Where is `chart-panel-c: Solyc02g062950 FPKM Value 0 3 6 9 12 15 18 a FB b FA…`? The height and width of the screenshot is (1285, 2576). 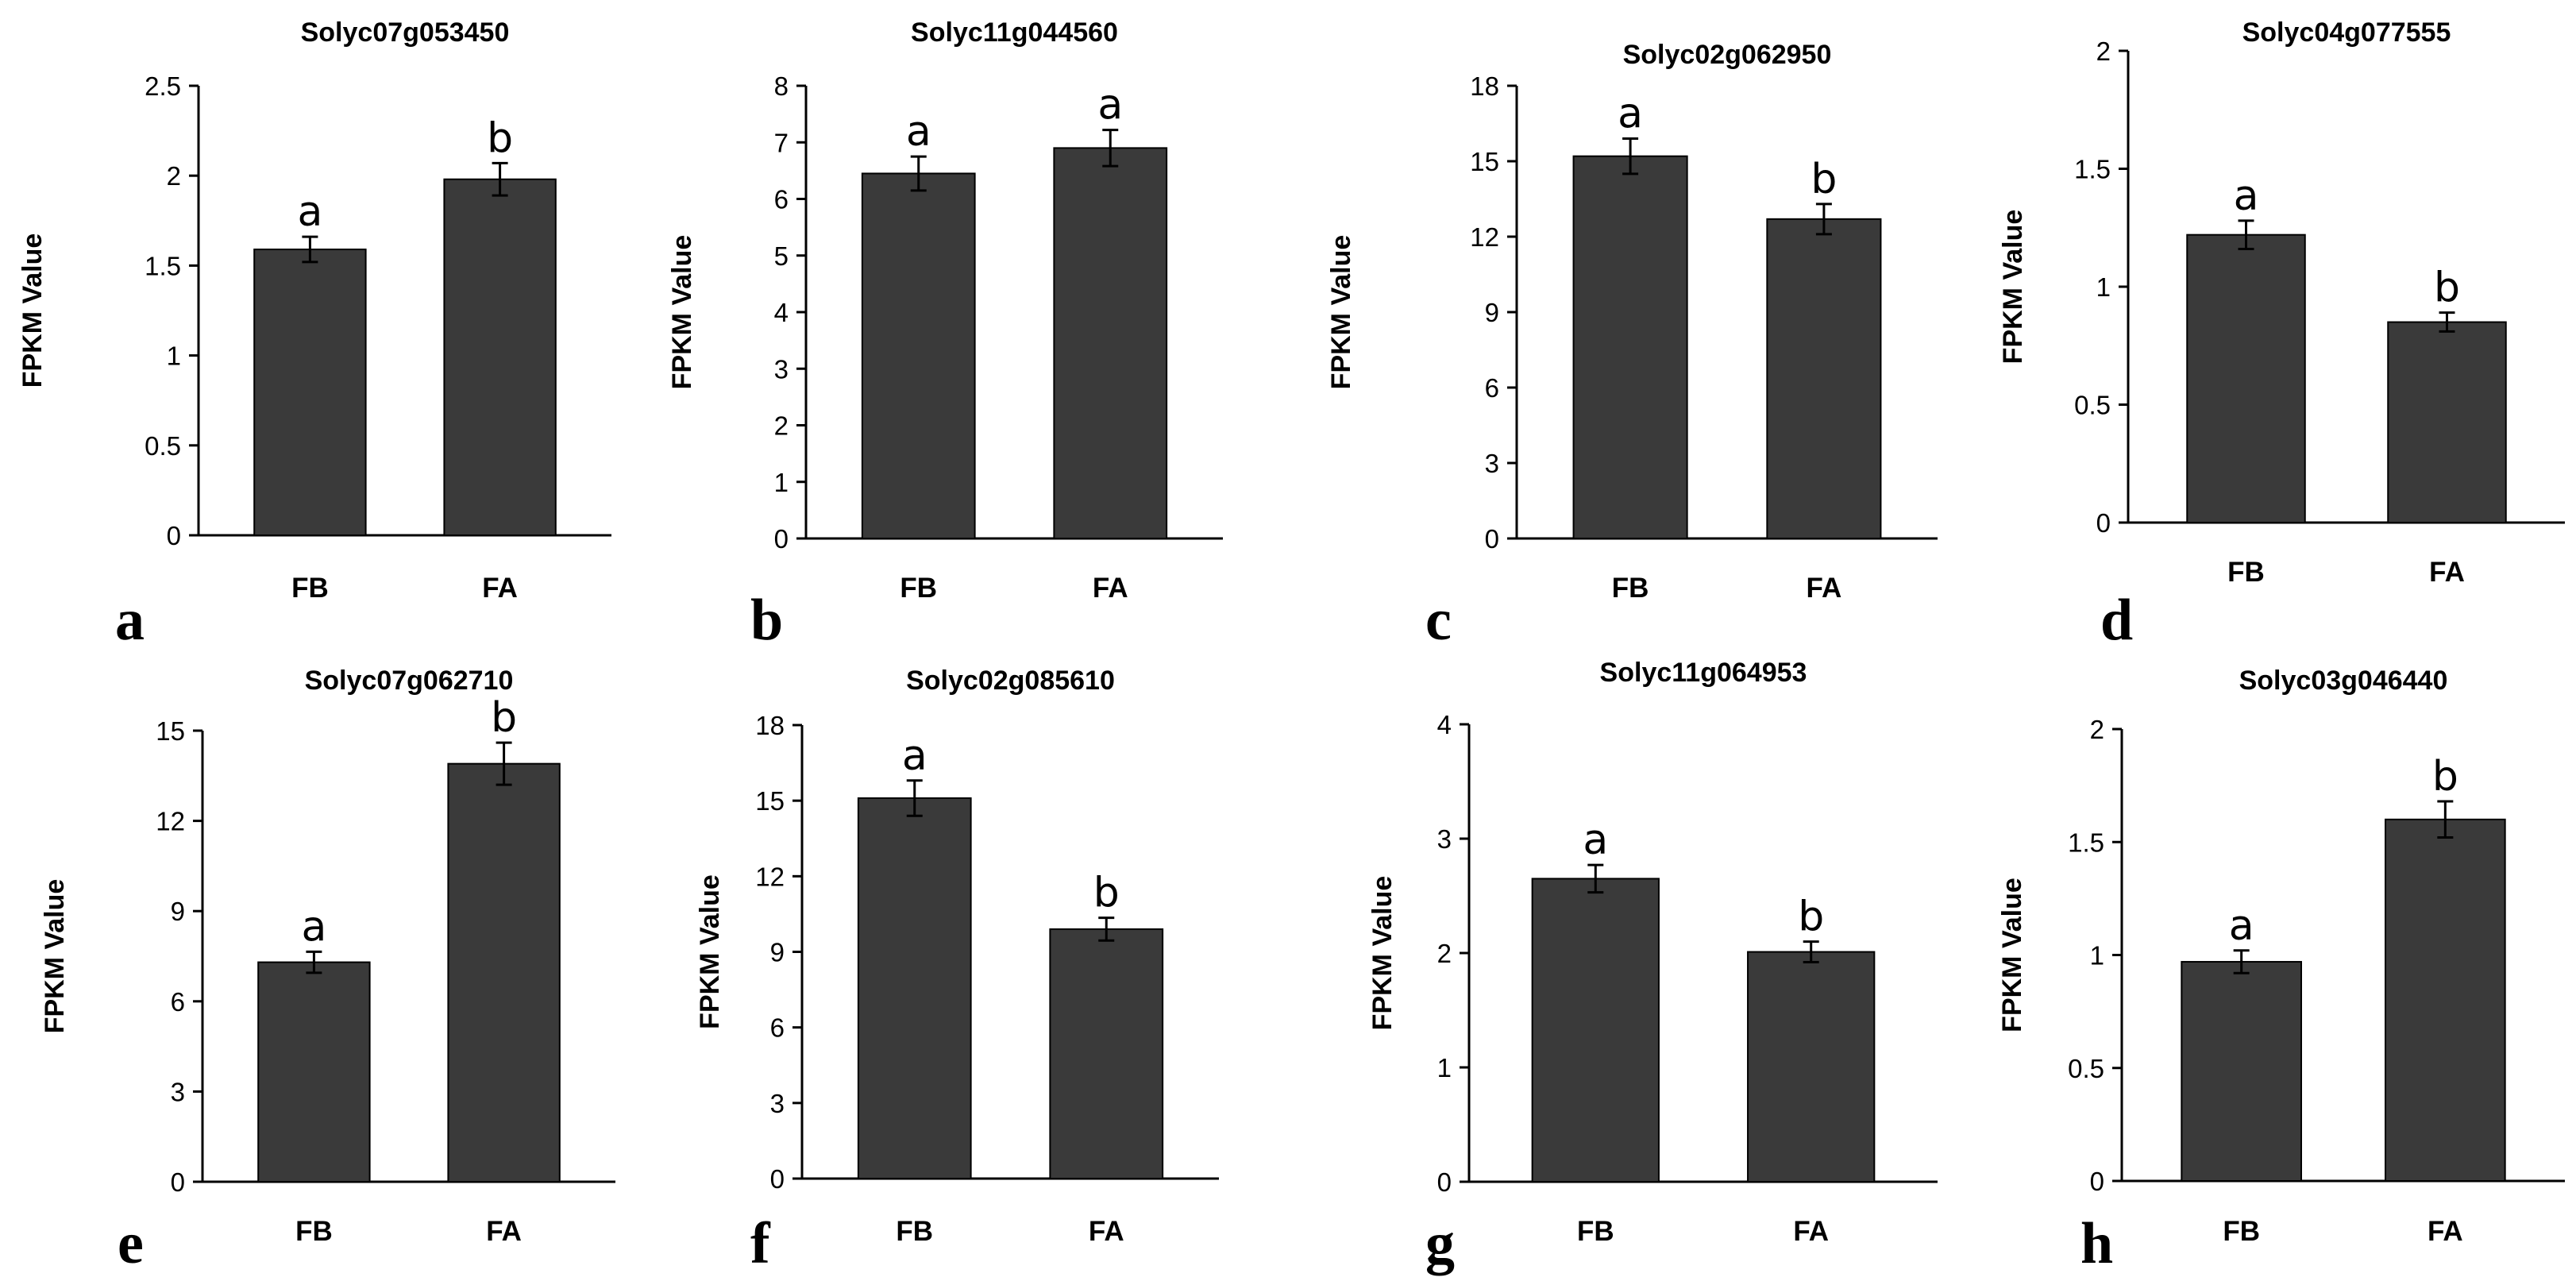
chart-panel-c: Solyc02g062950 FPKM Value 0 3 6 9 12 15 18 a FB b FA… is located at coordinates (1632, 346).